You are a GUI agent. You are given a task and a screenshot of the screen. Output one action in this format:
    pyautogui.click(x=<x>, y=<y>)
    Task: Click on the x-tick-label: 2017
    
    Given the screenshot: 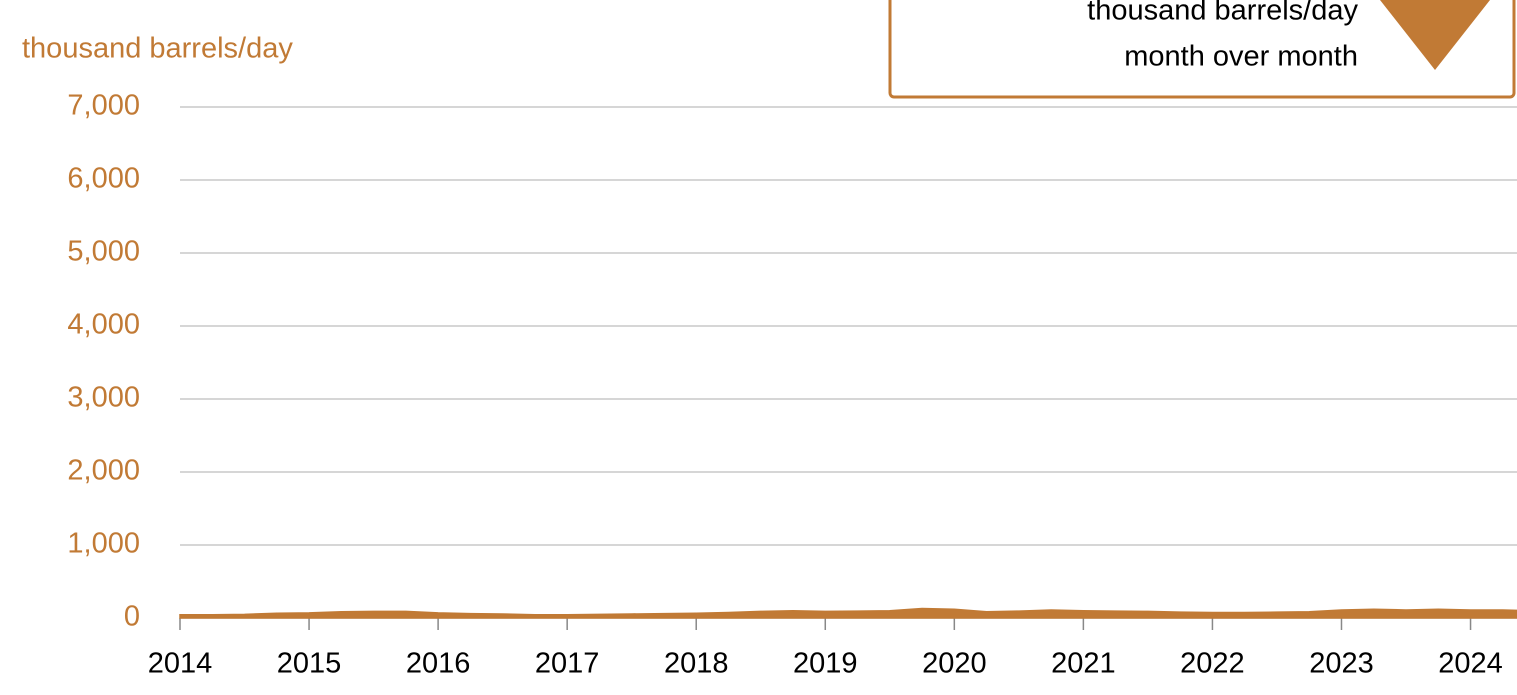 What is the action you would take?
    pyautogui.click(x=567, y=664)
    